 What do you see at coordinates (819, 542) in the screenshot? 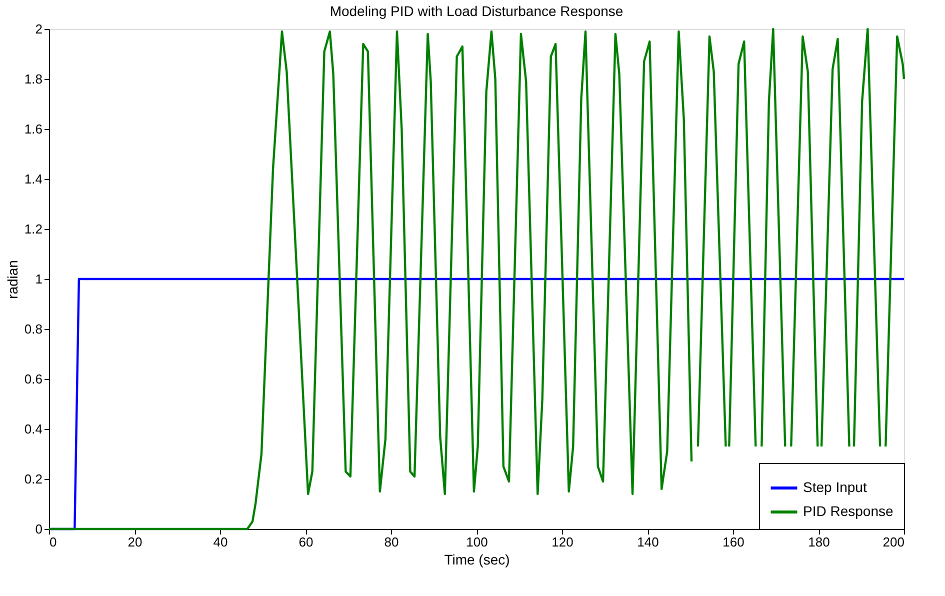
I see `x-tick-label: 180` at bounding box center [819, 542].